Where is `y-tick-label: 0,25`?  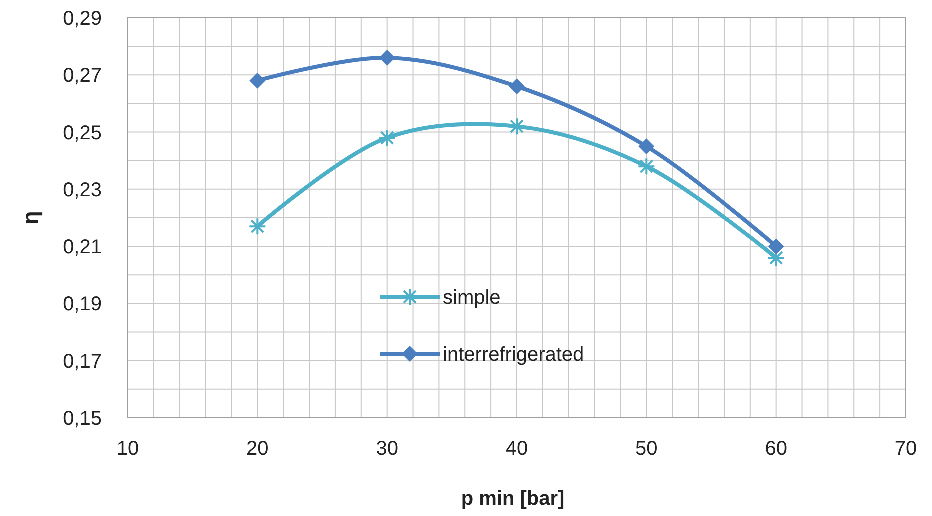
y-tick-label: 0,25 is located at coordinates (82, 133).